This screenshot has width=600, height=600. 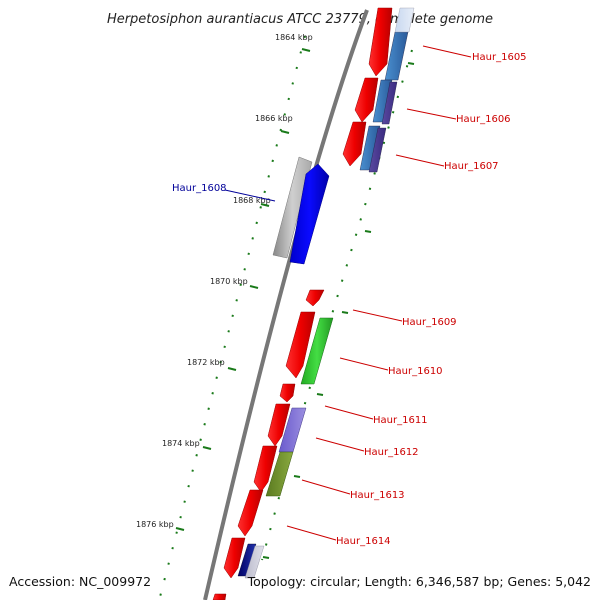 I want to click on gene-box-gray, so click(x=292, y=207).